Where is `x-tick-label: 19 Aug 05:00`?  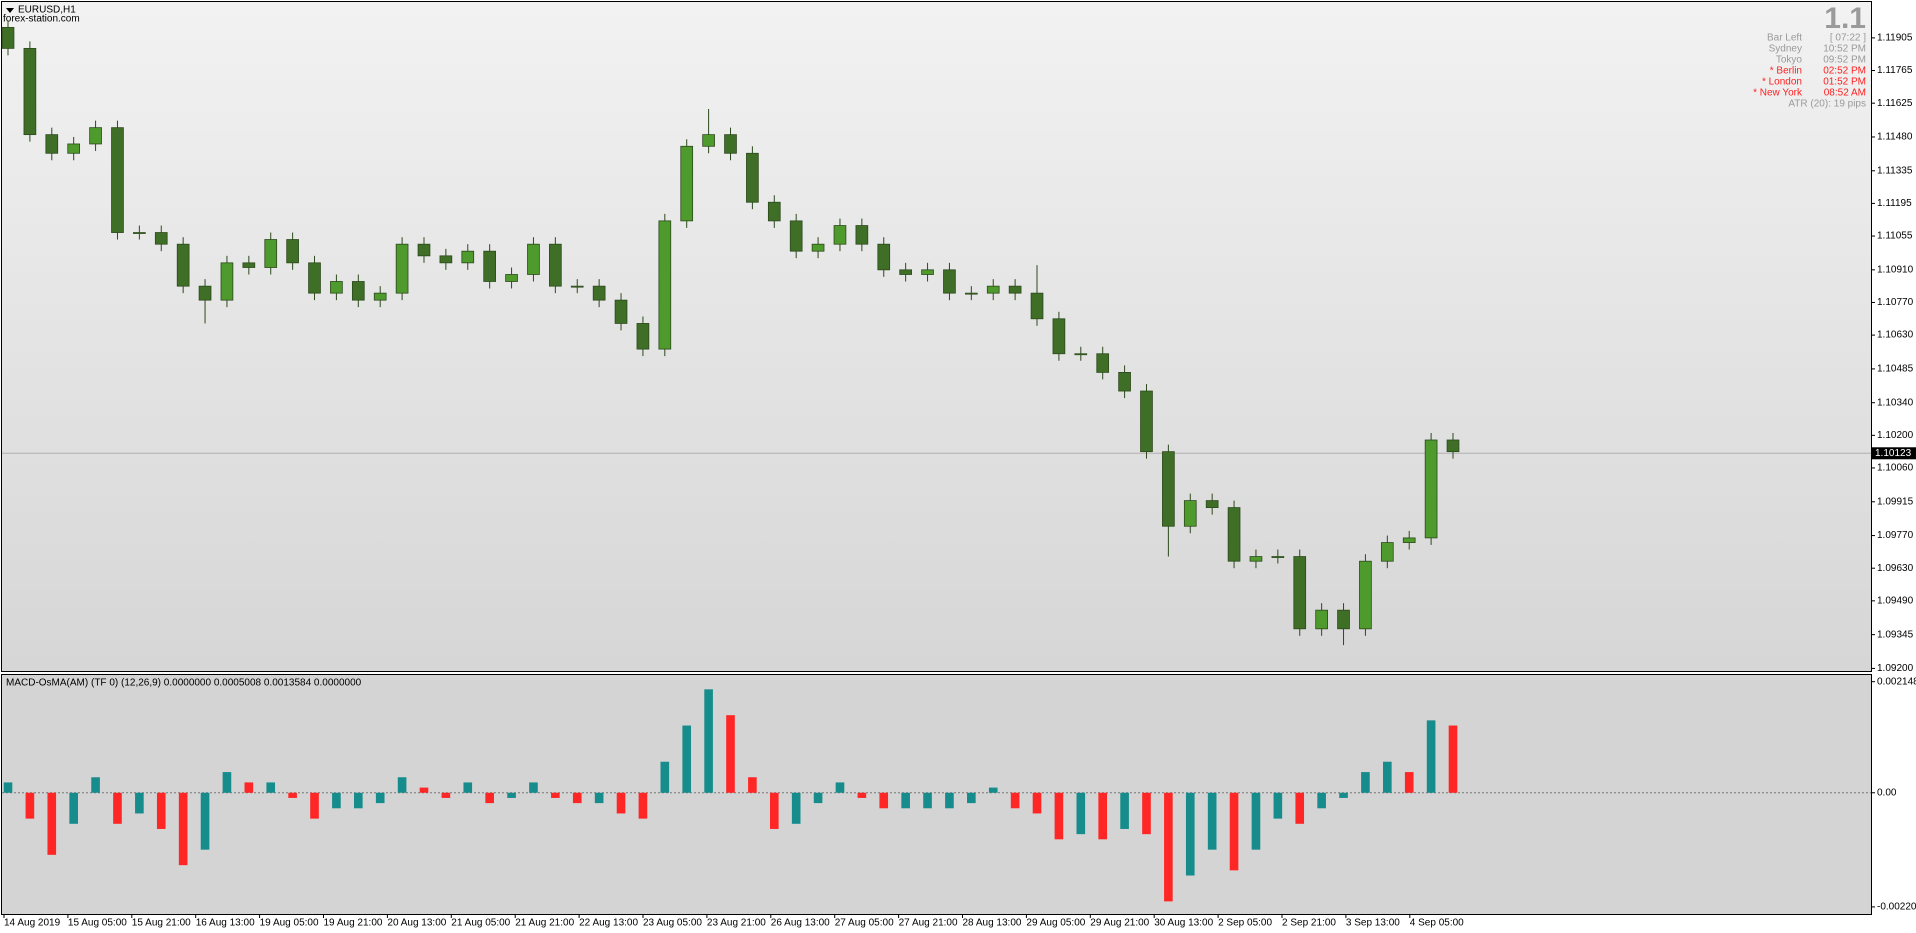 x-tick-label: 19 Aug 05:00 is located at coordinates (289, 923).